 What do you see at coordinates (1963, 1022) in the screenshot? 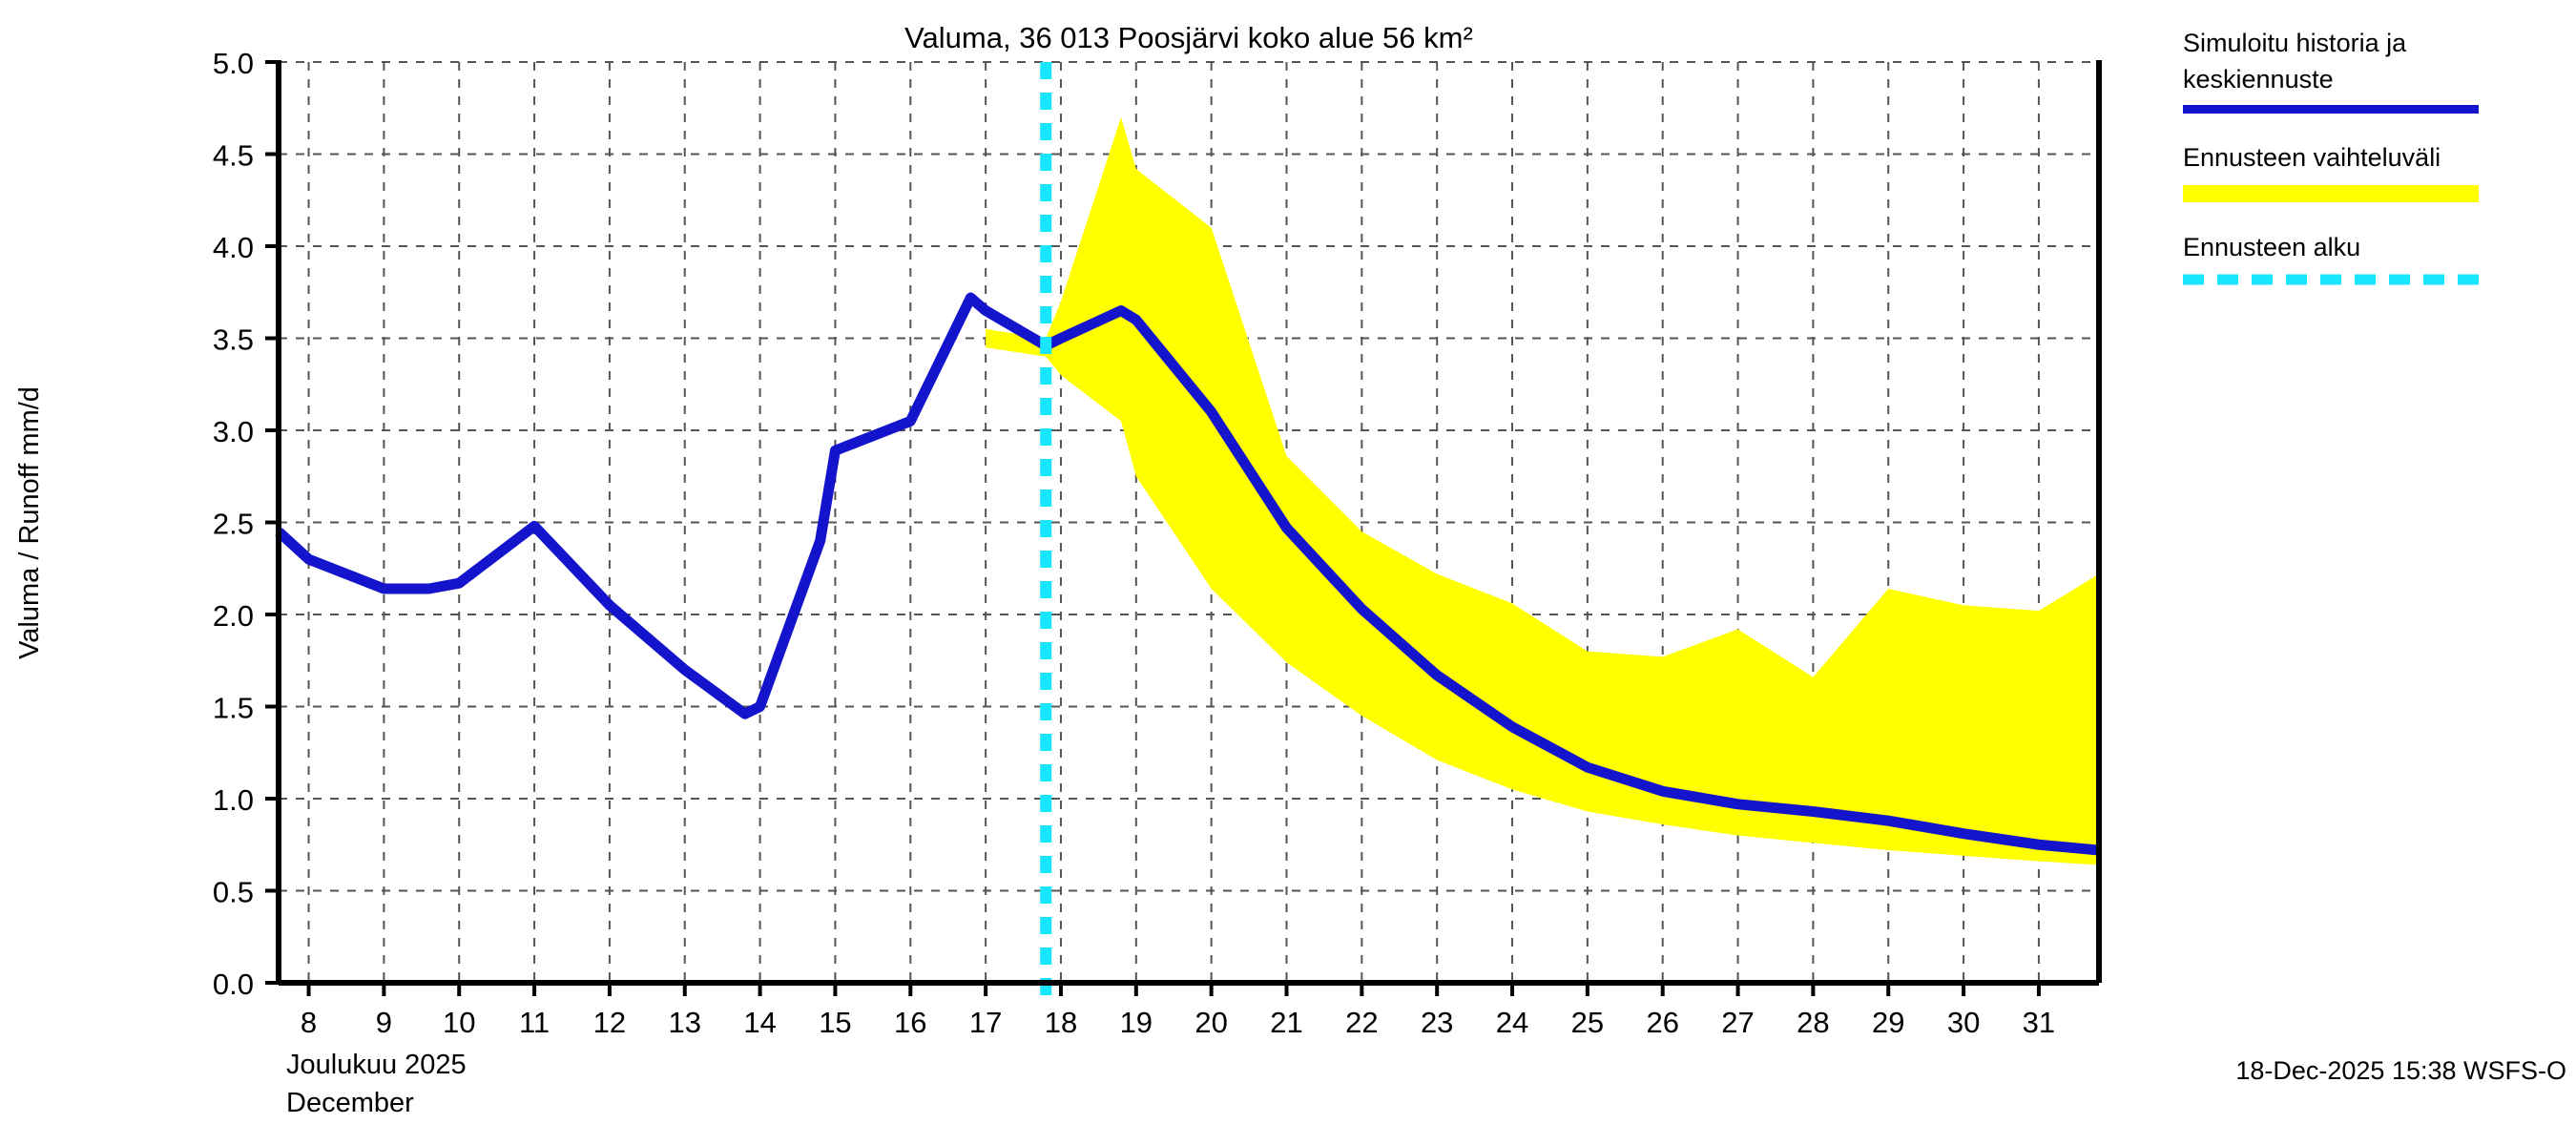
I see `x-tick-label: 30` at bounding box center [1963, 1022].